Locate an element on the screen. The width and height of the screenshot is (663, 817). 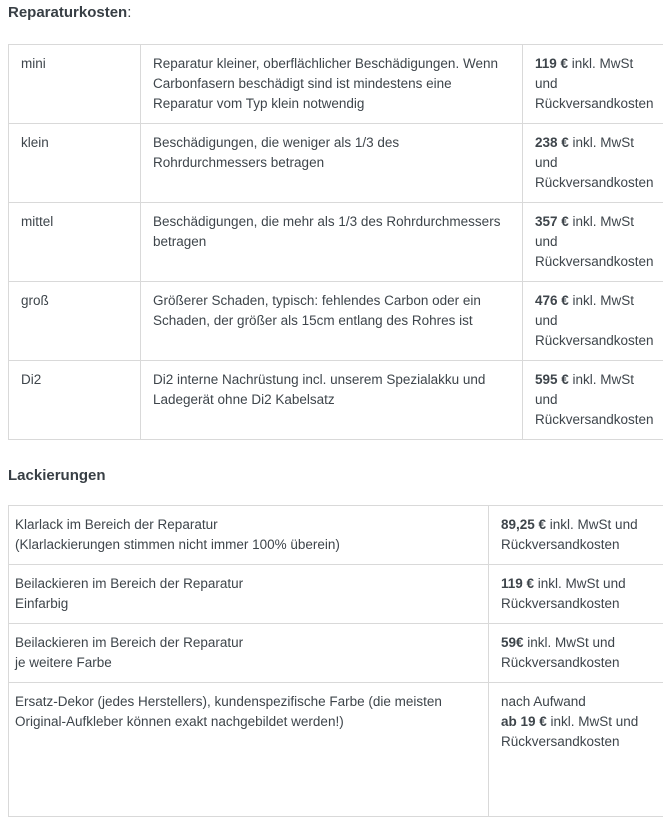
price-cell: 595 € inkl. MwSt und Rückversandkosten is located at coordinates (593, 400).